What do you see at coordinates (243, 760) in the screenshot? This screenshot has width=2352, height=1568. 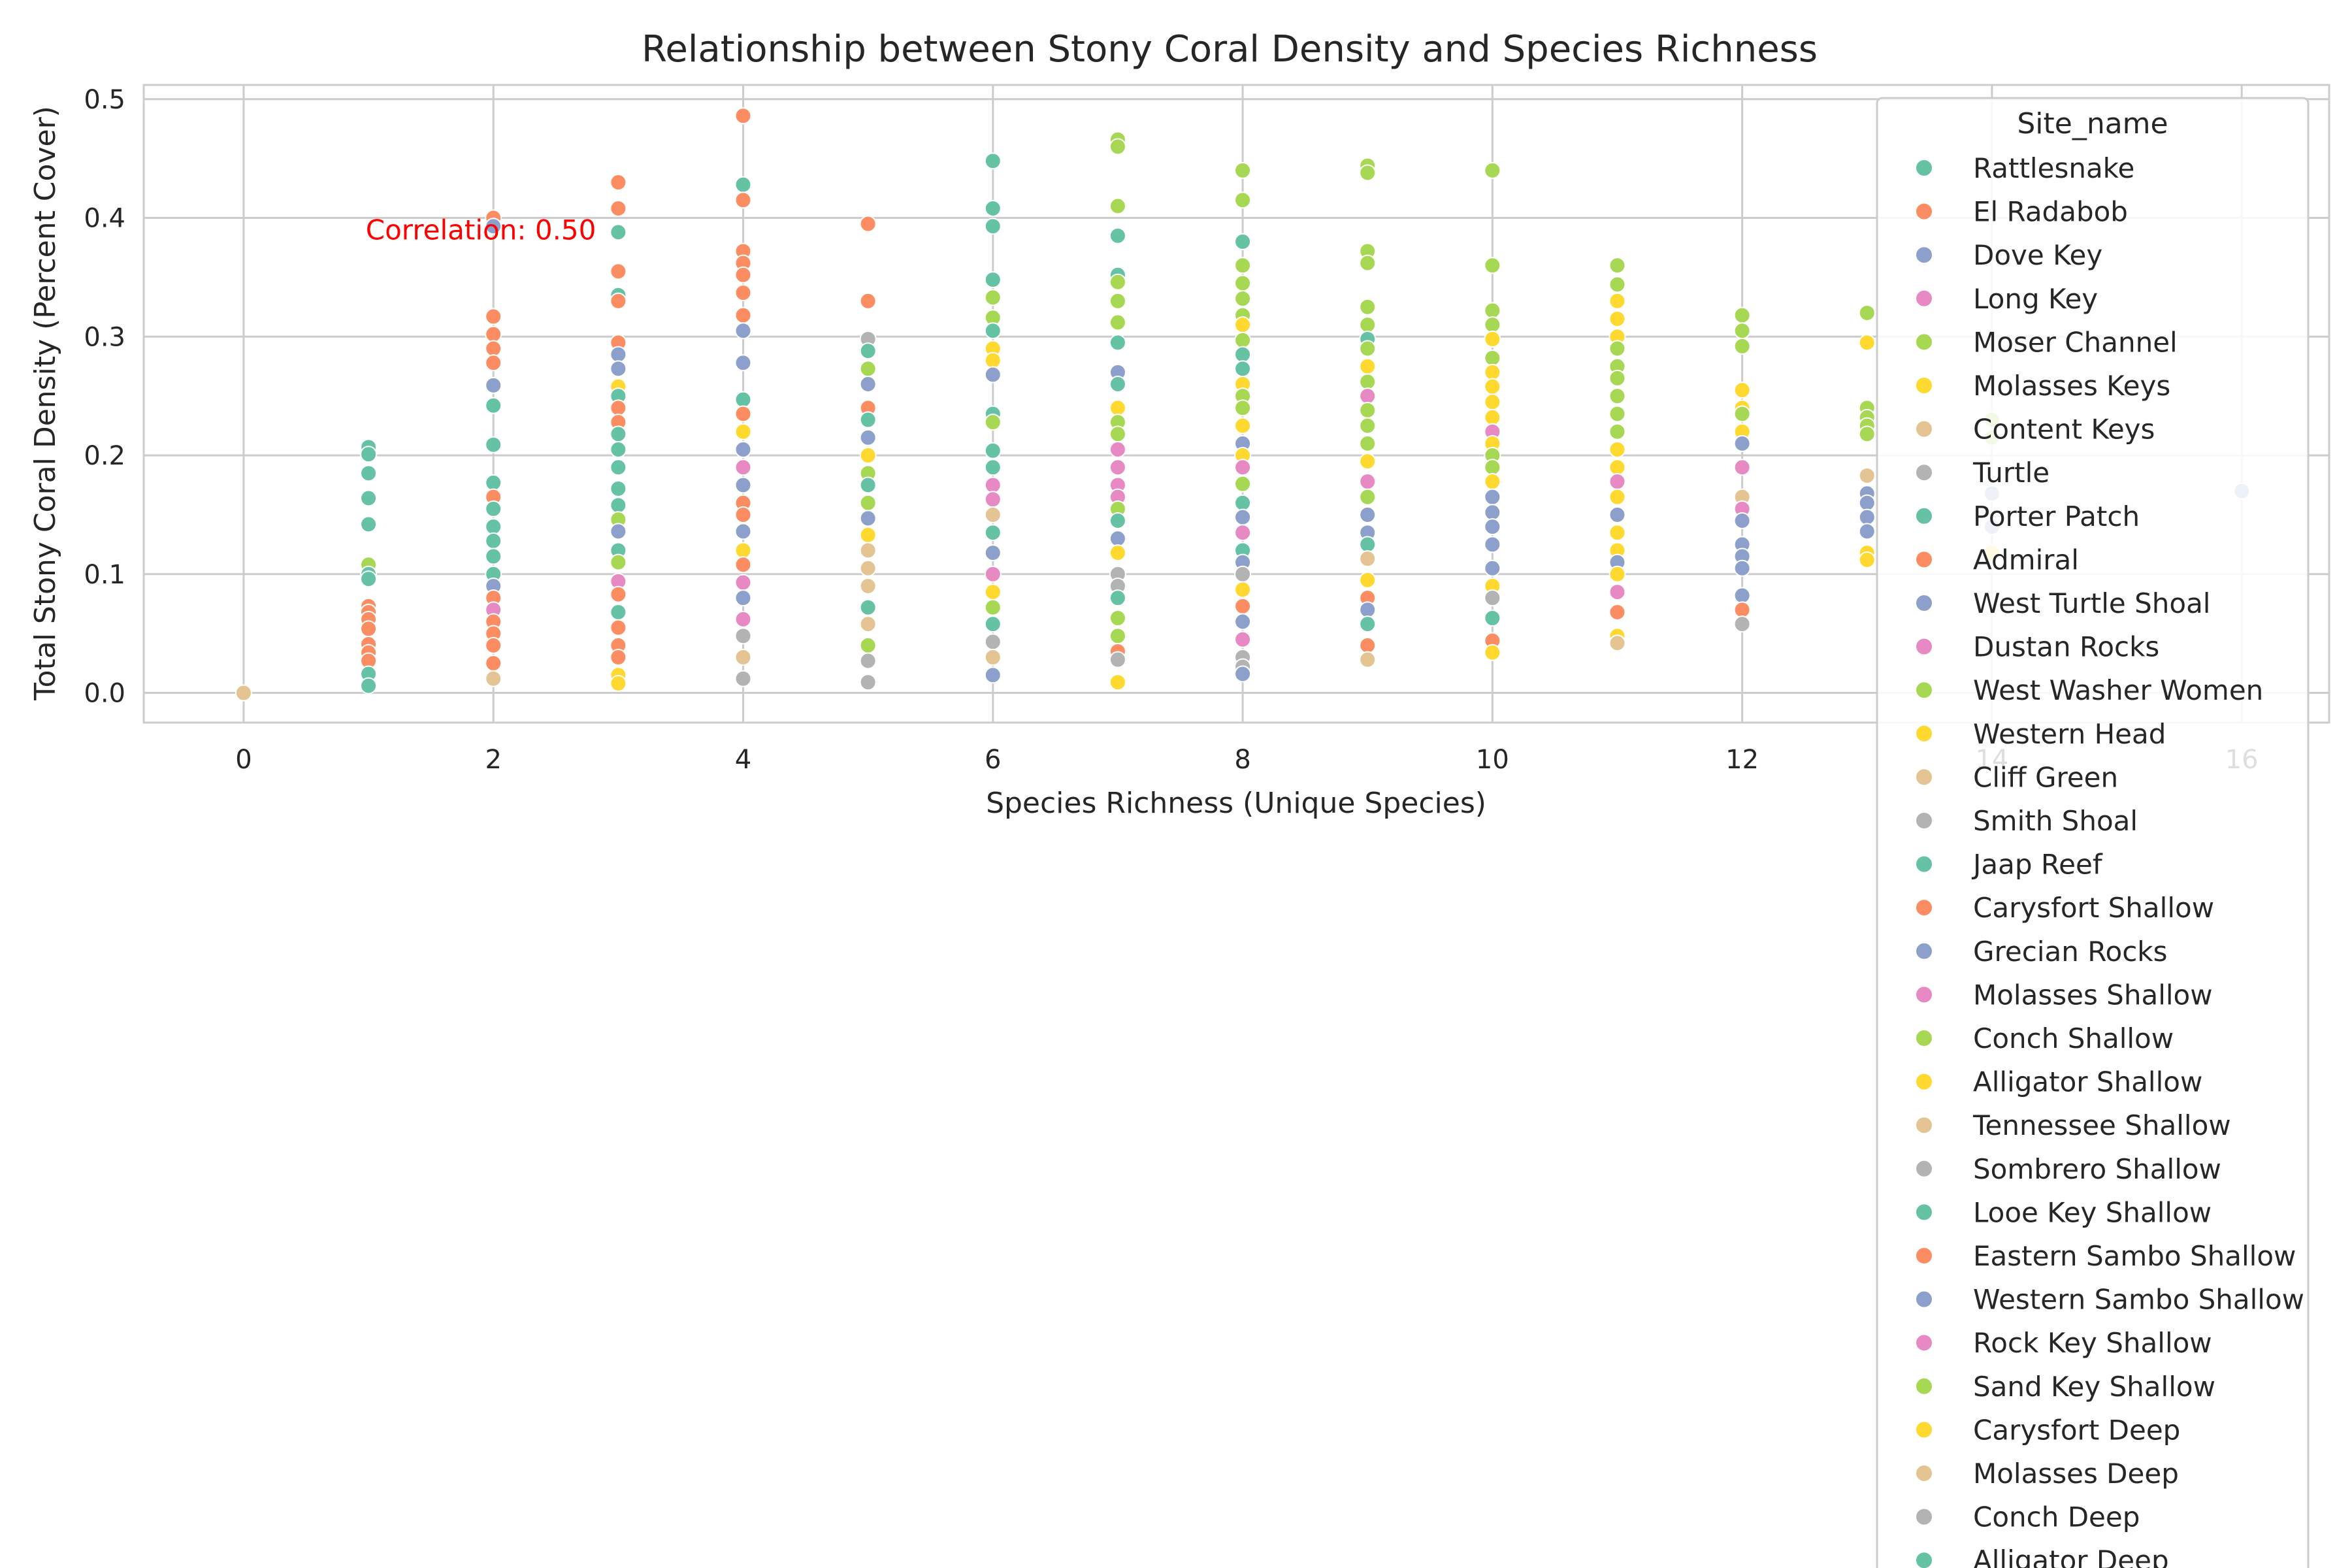 I see `x-tick-label: 0` at bounding box center [243, 760].